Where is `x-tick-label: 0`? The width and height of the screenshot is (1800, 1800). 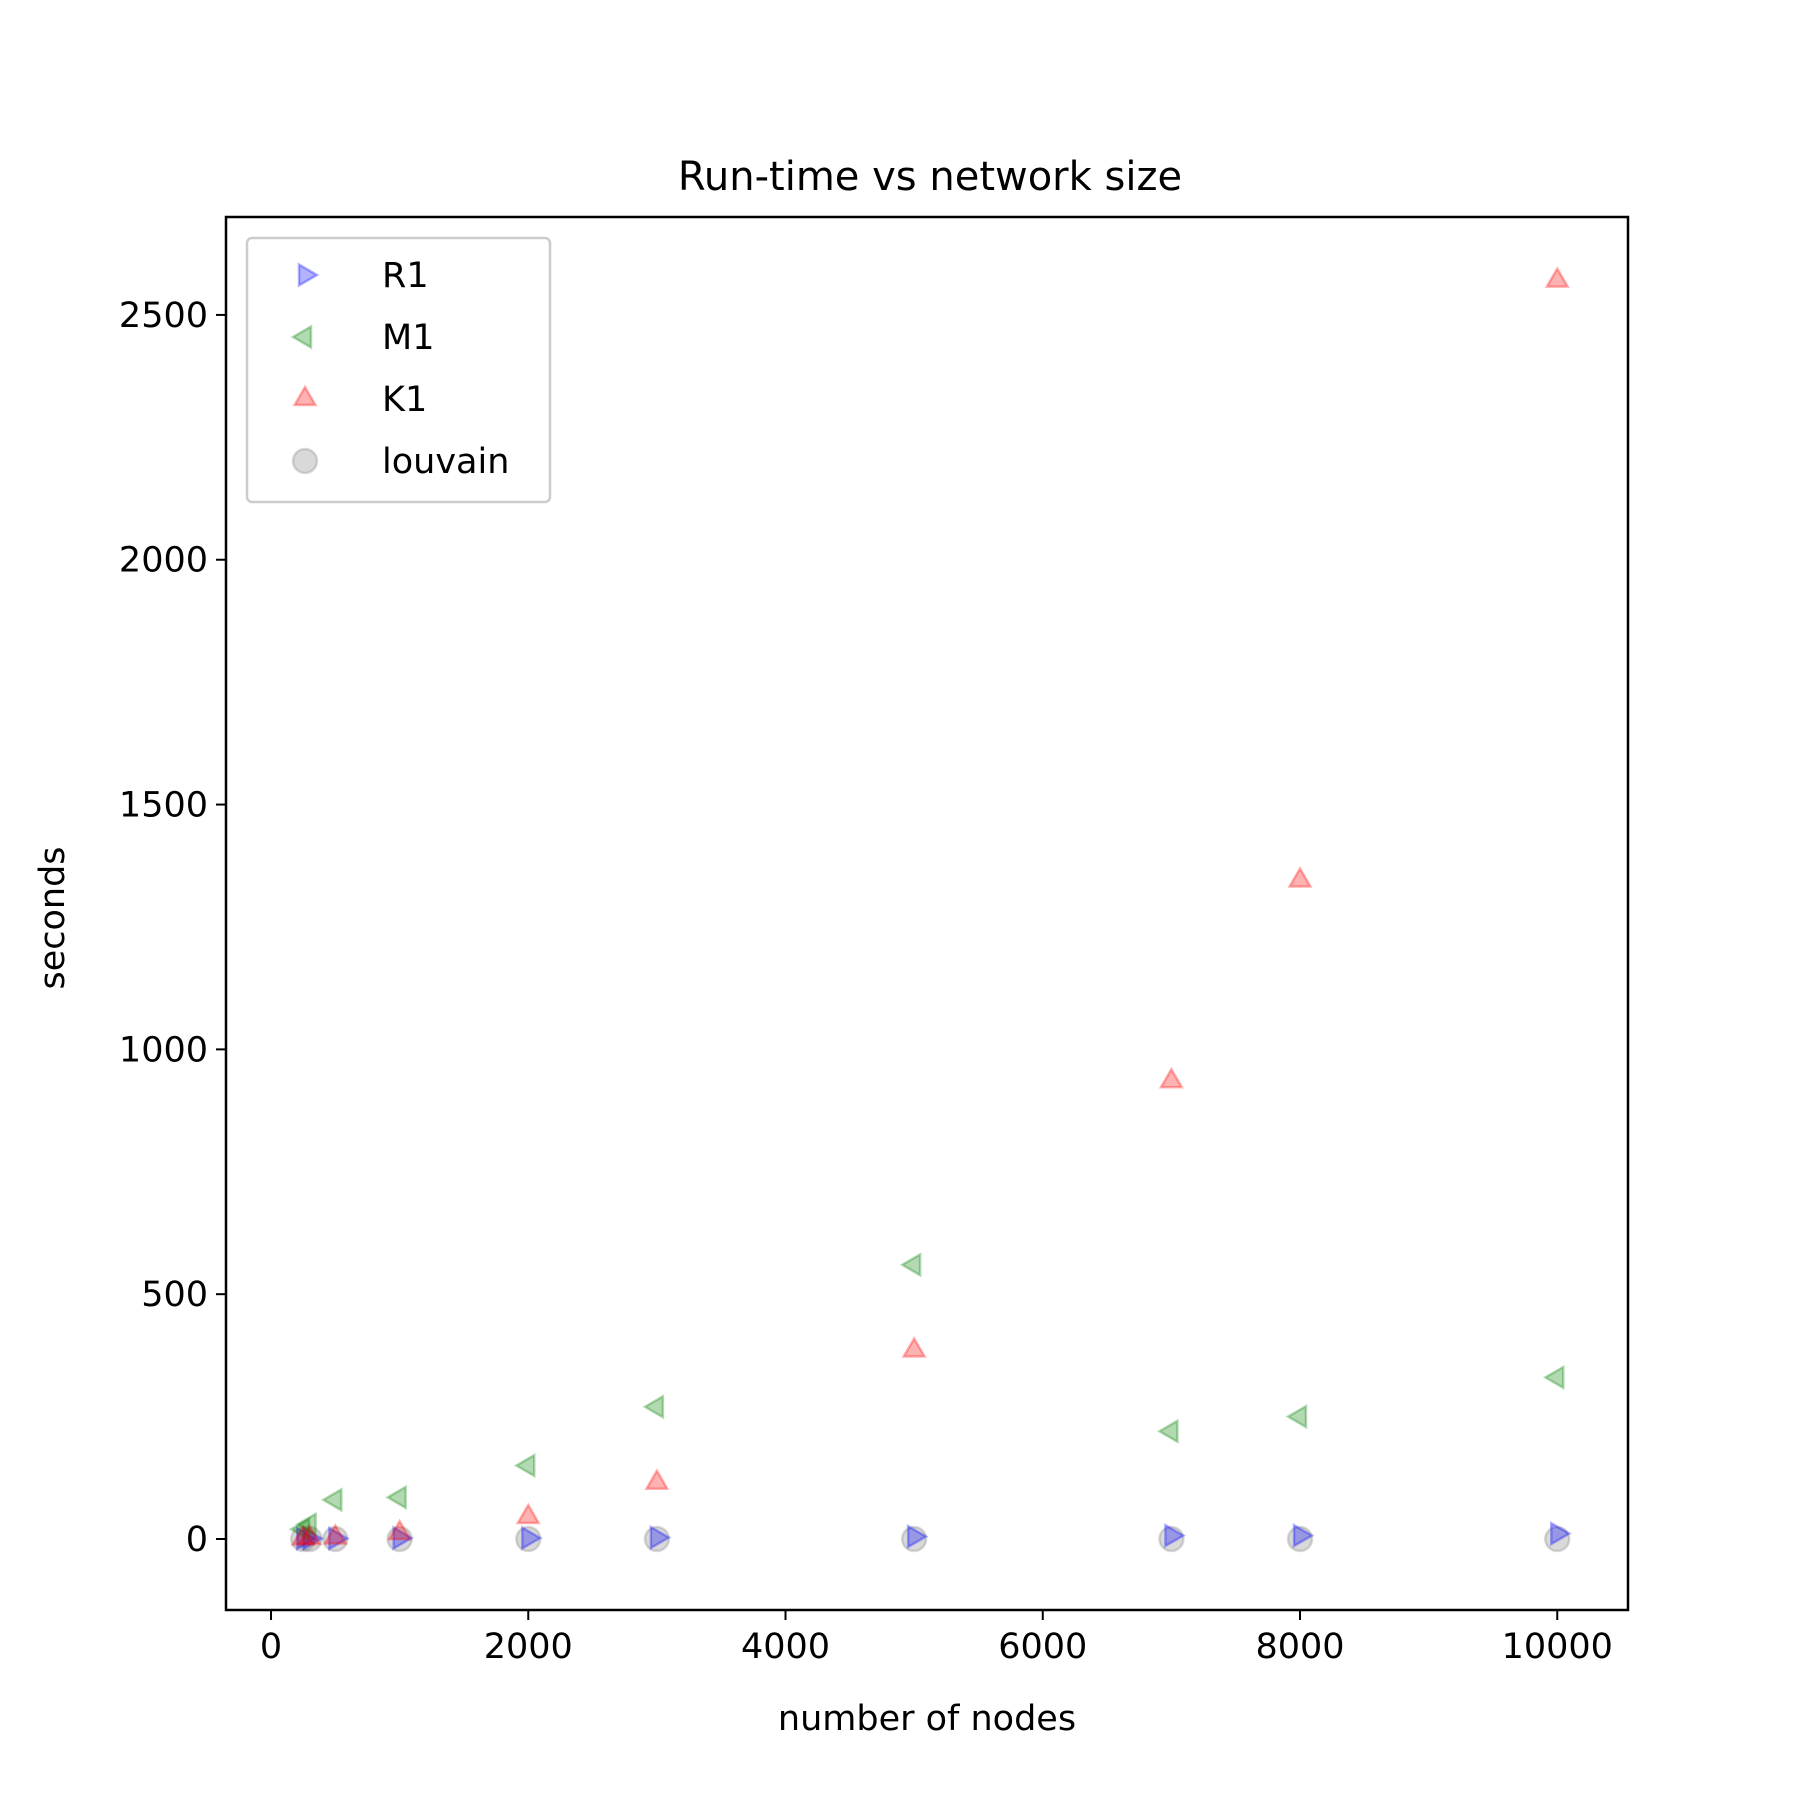 x-tick-label: 0 is located at coordinates (271, 1647).